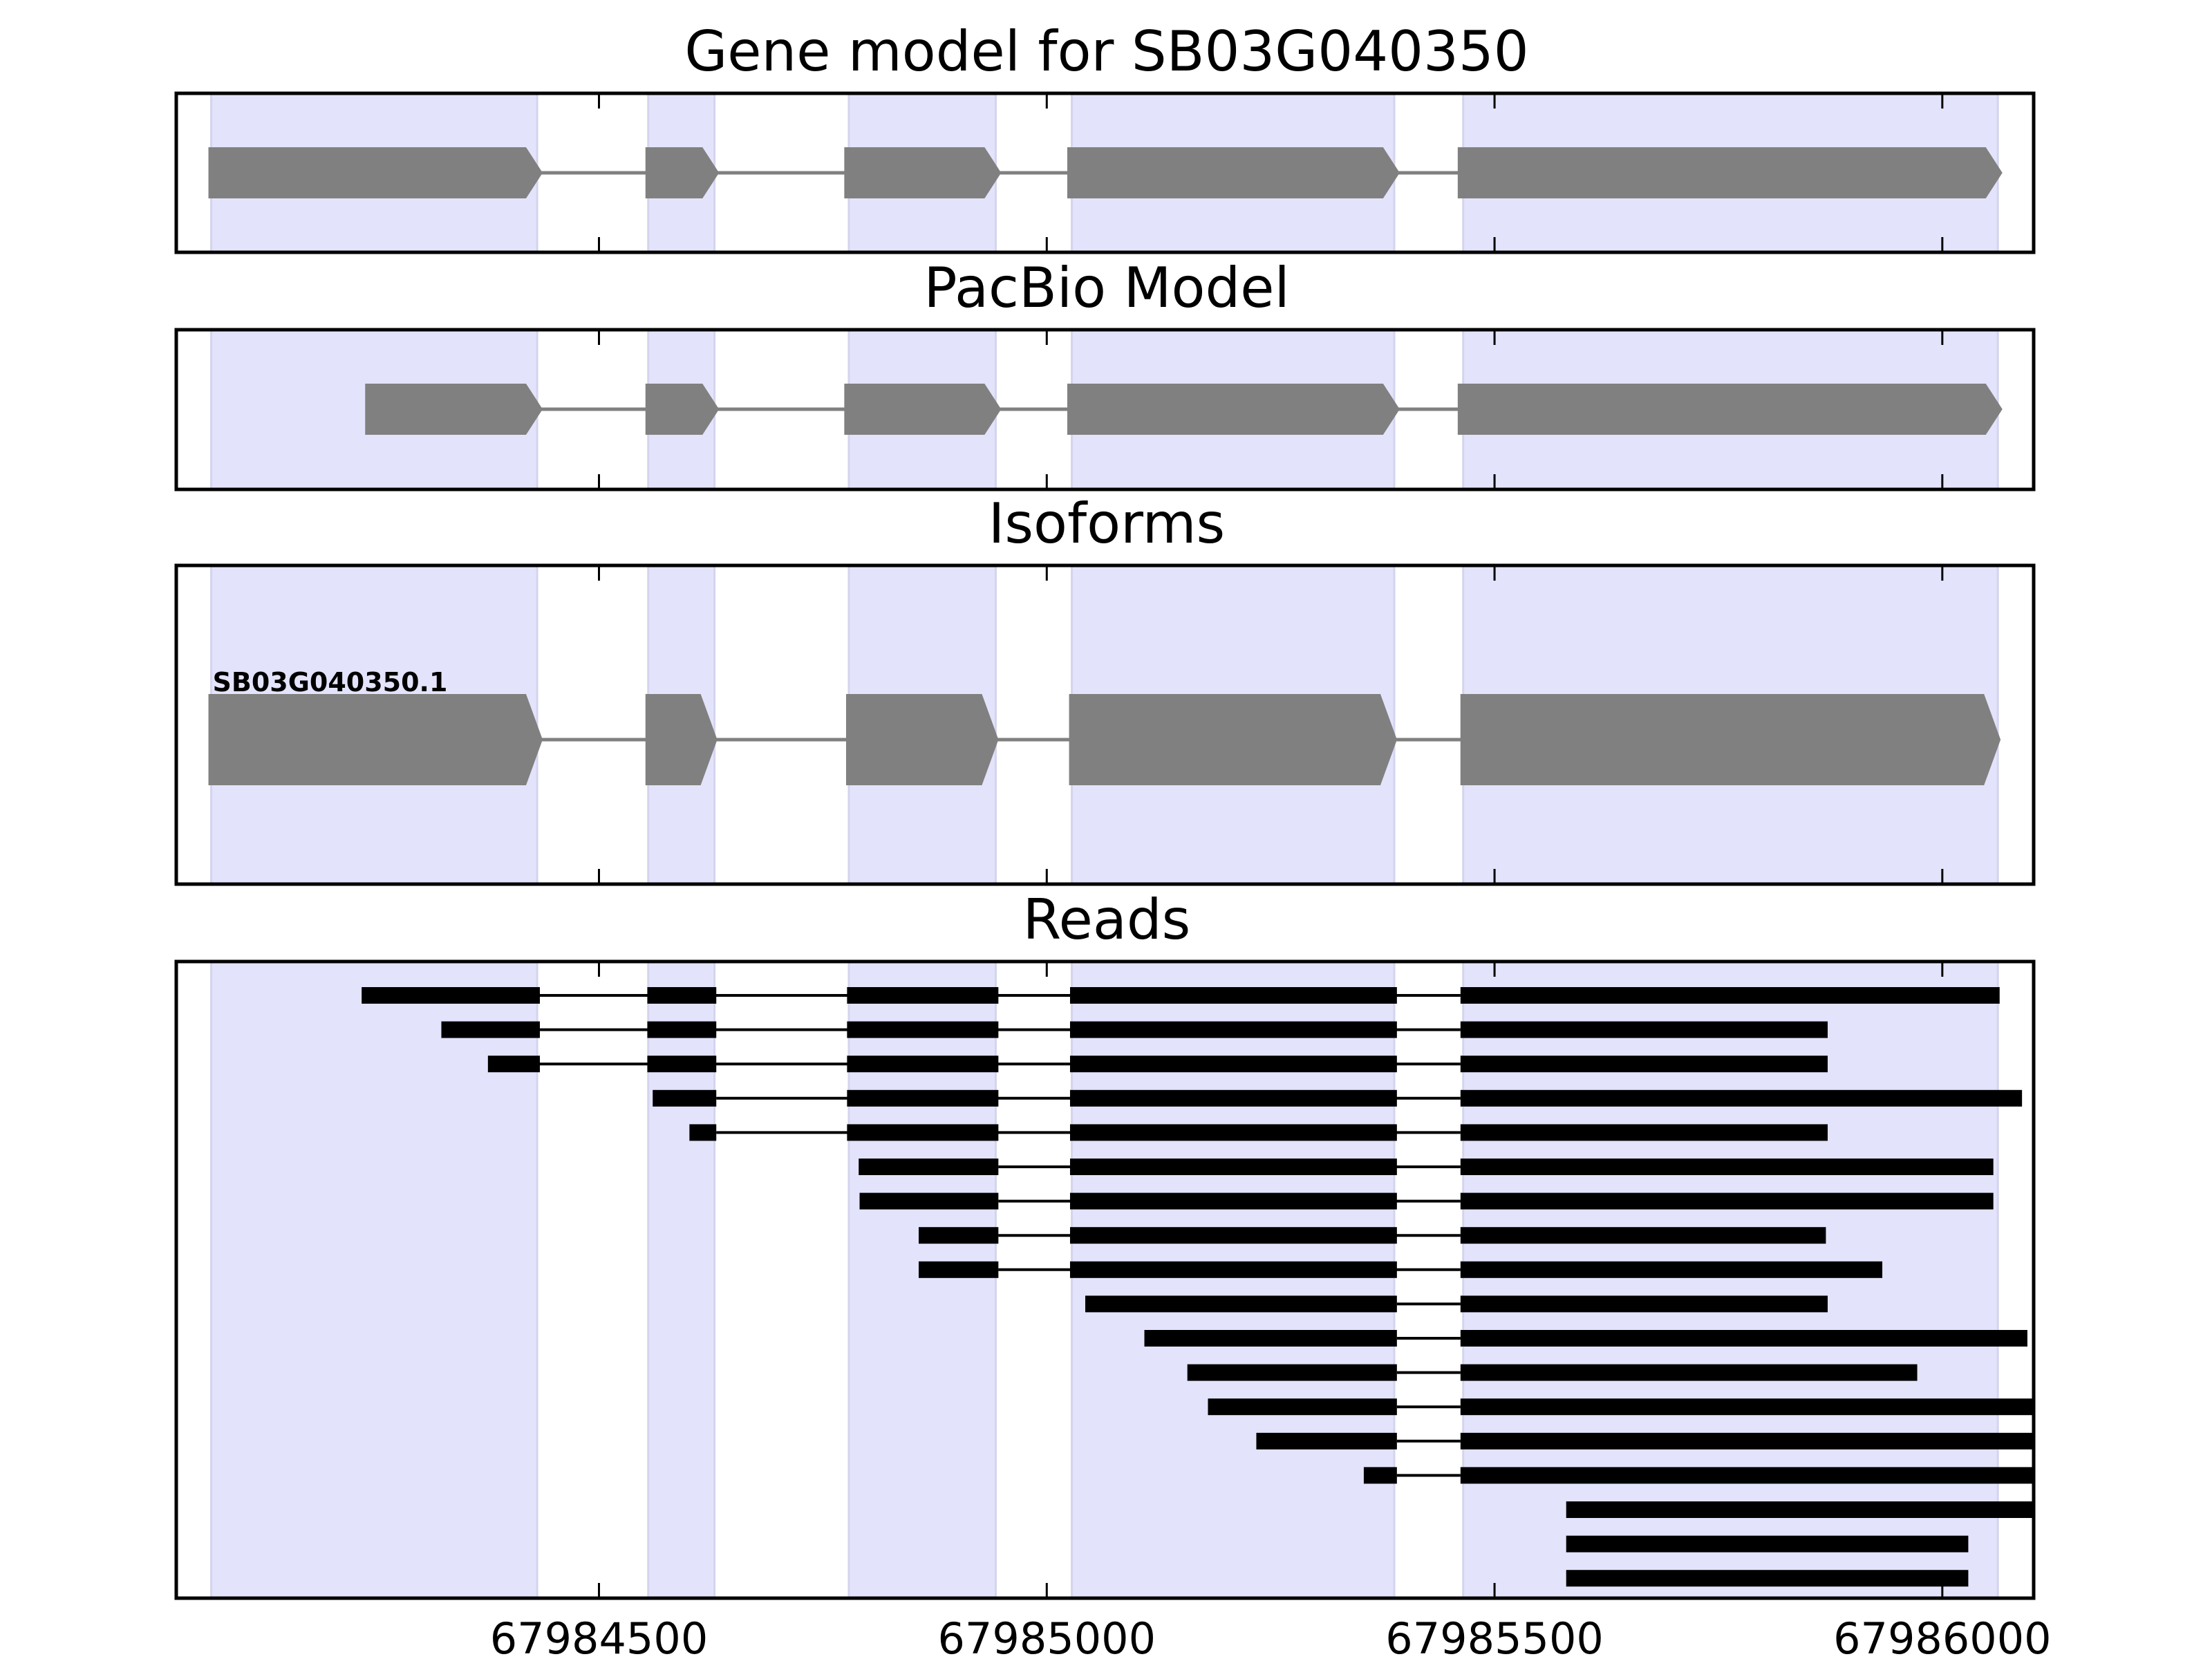 Image resolution: width=2212 pixels, height=1659 pixels. What do you see at coordinates (1106, 288) in the screenshot?
I see `pacbio-model-title: PacBio Model` at bounding box center [1106, 288].